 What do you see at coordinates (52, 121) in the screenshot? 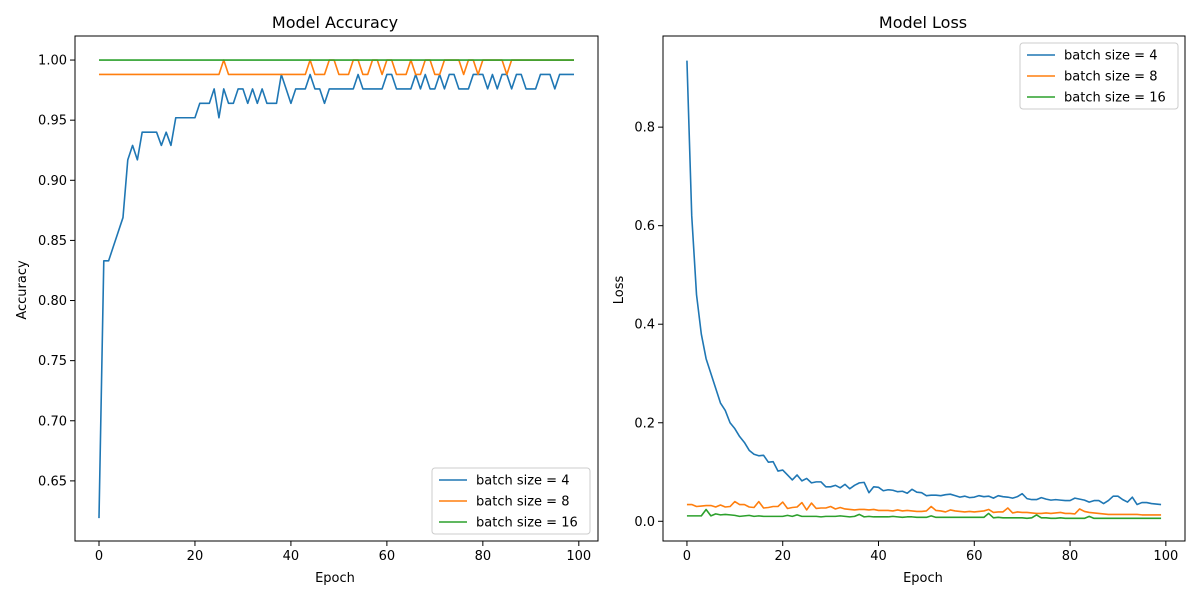
I see `y-tick-label: 0.95` at bounding box center [52, 121].